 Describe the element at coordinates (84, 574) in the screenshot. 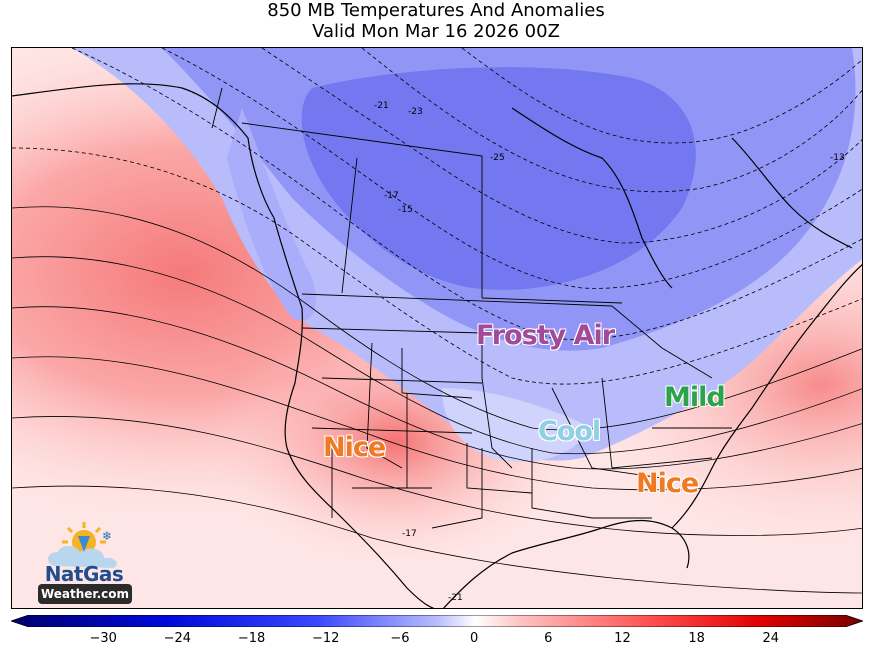

I see `logo-top-text: NatGas` at that location.